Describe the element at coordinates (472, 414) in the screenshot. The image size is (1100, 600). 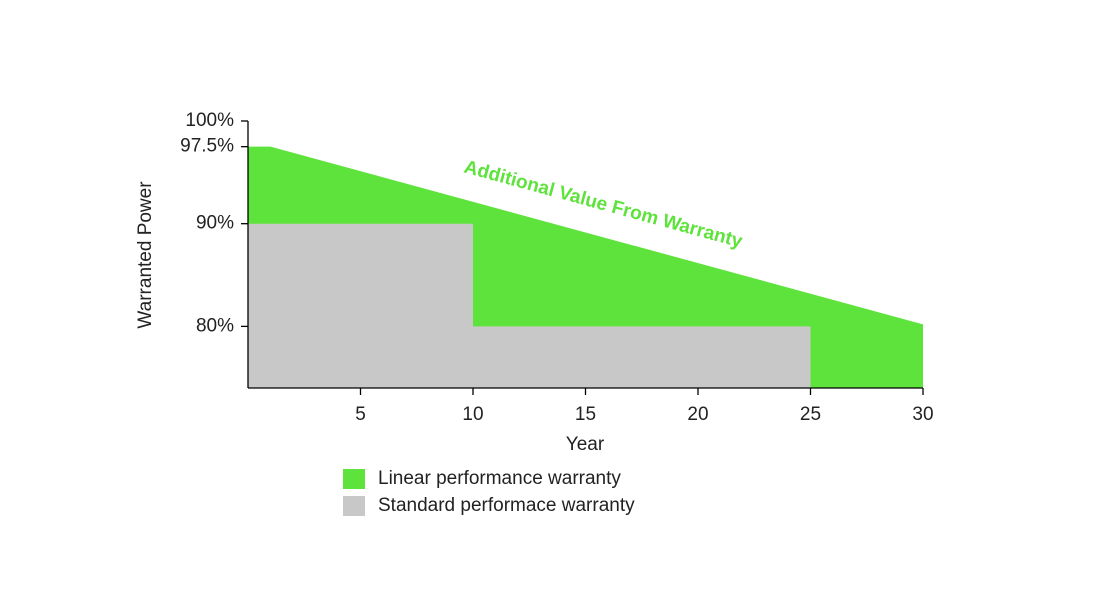
I see `x-tick-label: 10` at that location.